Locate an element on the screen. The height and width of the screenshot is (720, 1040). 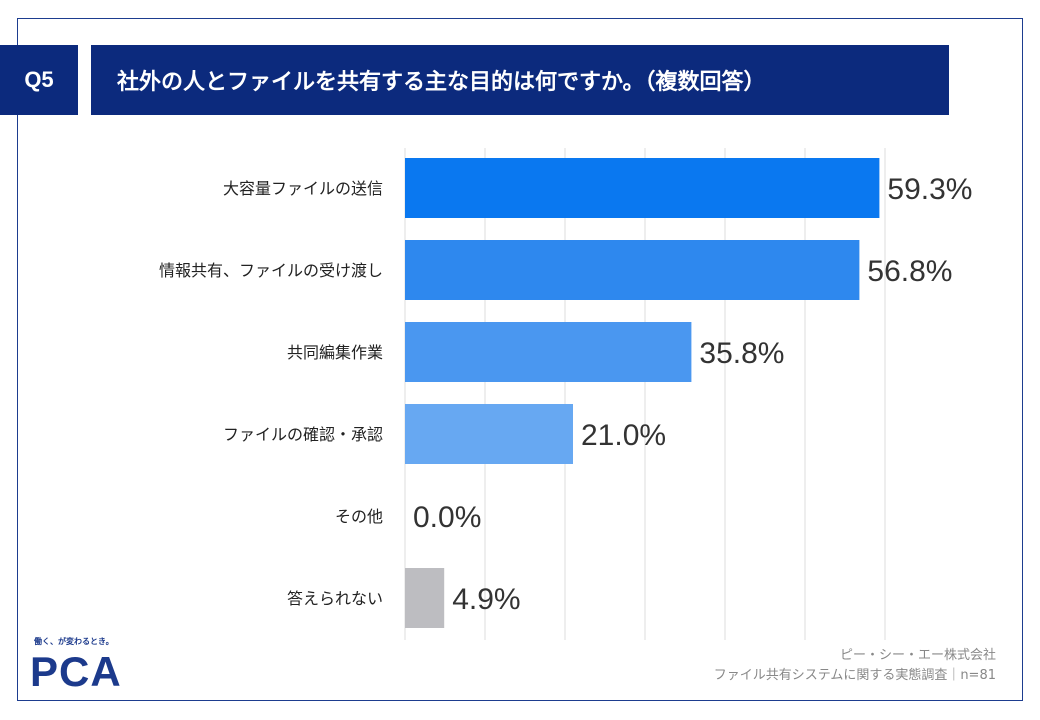
value-label-5: 0.0% is located at coordinates (447, 517).